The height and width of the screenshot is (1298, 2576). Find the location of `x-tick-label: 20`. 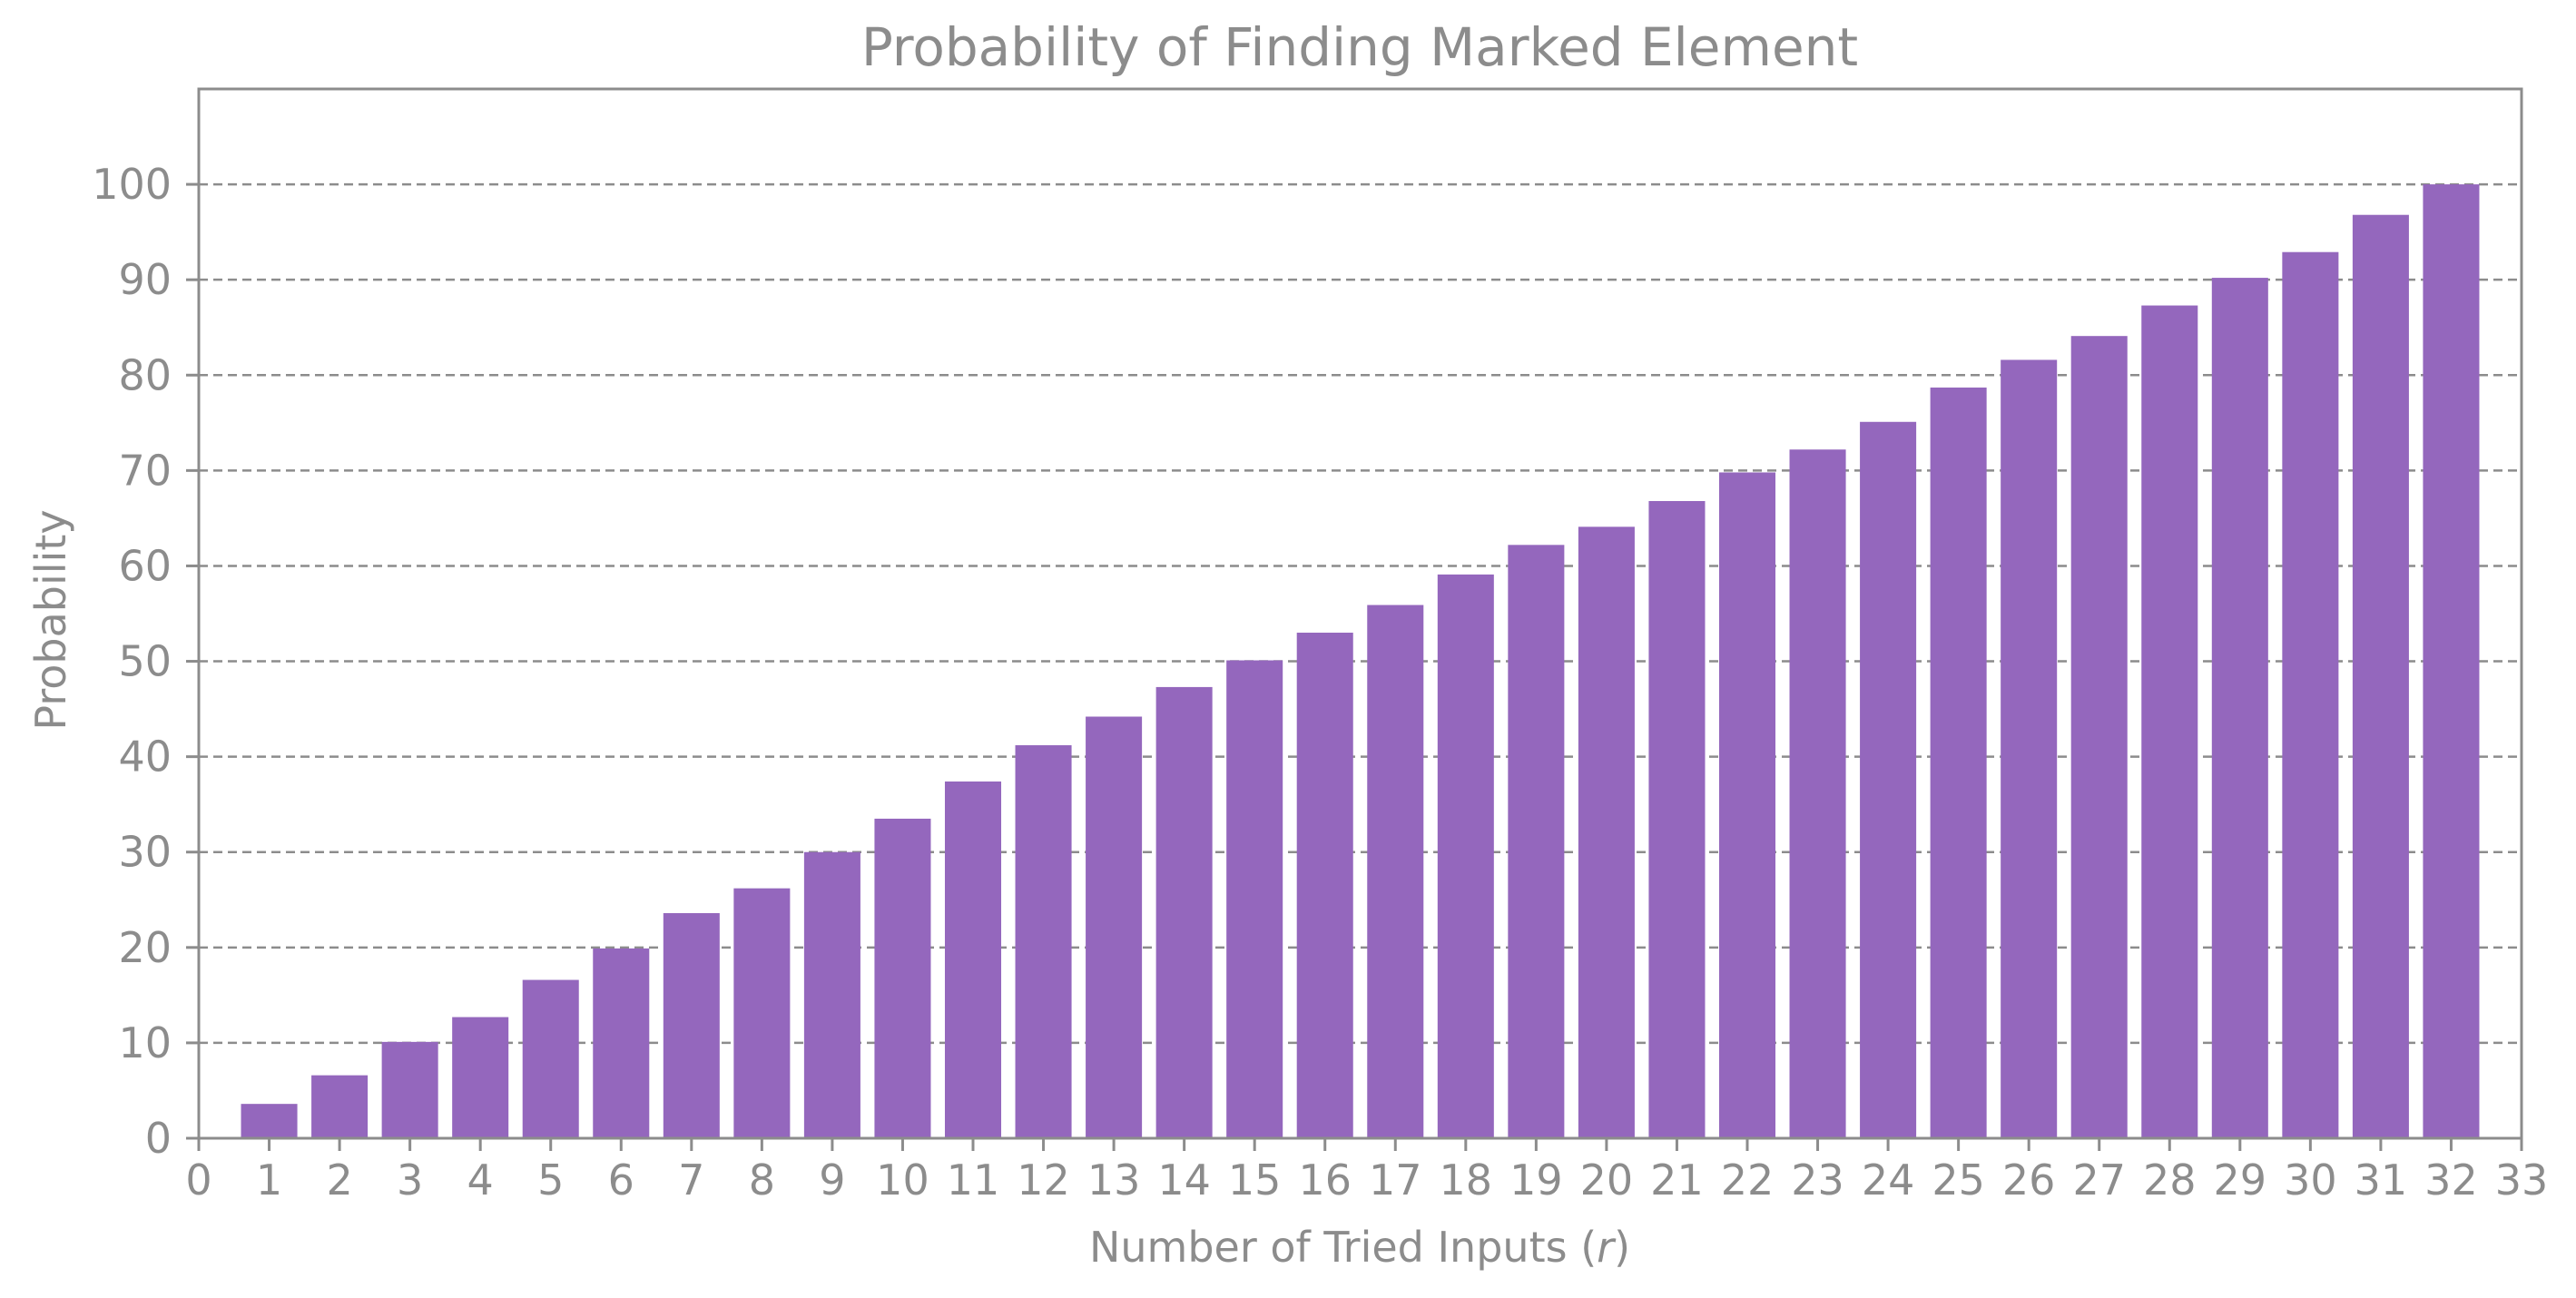

x-tick-label: 20 is located at coordinates (1607, 1180).